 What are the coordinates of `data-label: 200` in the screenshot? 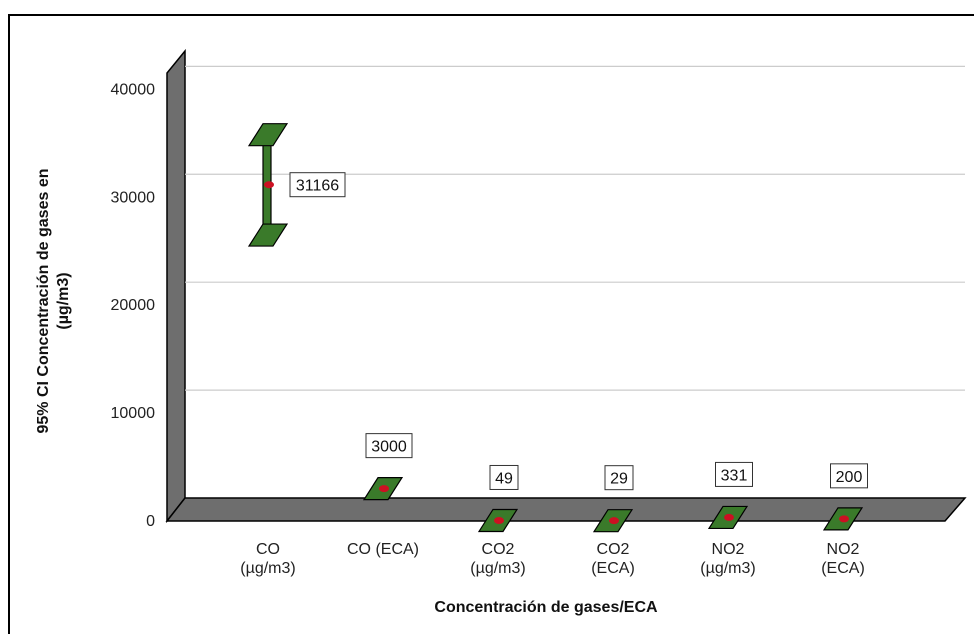 It's located at (849, 477).